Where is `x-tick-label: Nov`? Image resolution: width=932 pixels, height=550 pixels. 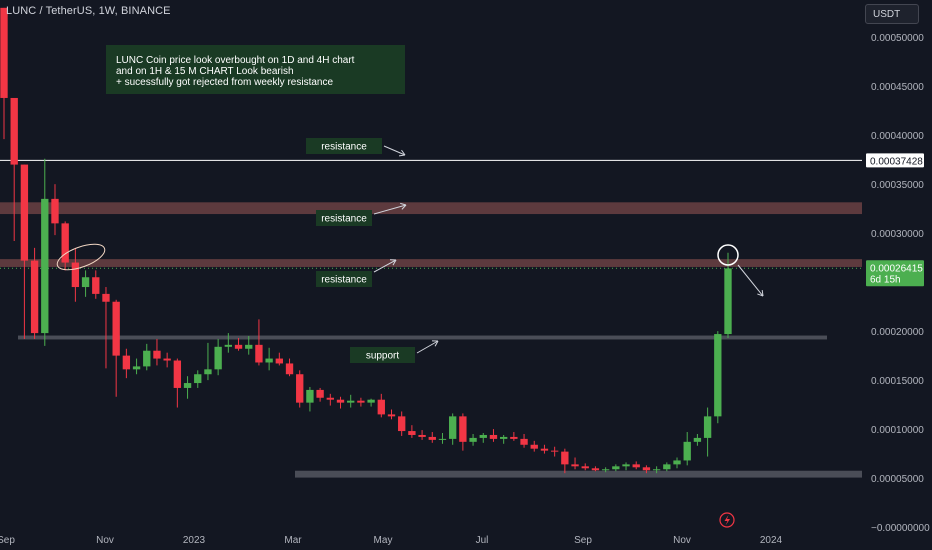 x-tick-label: Nov is located at coordinates (105, 540).